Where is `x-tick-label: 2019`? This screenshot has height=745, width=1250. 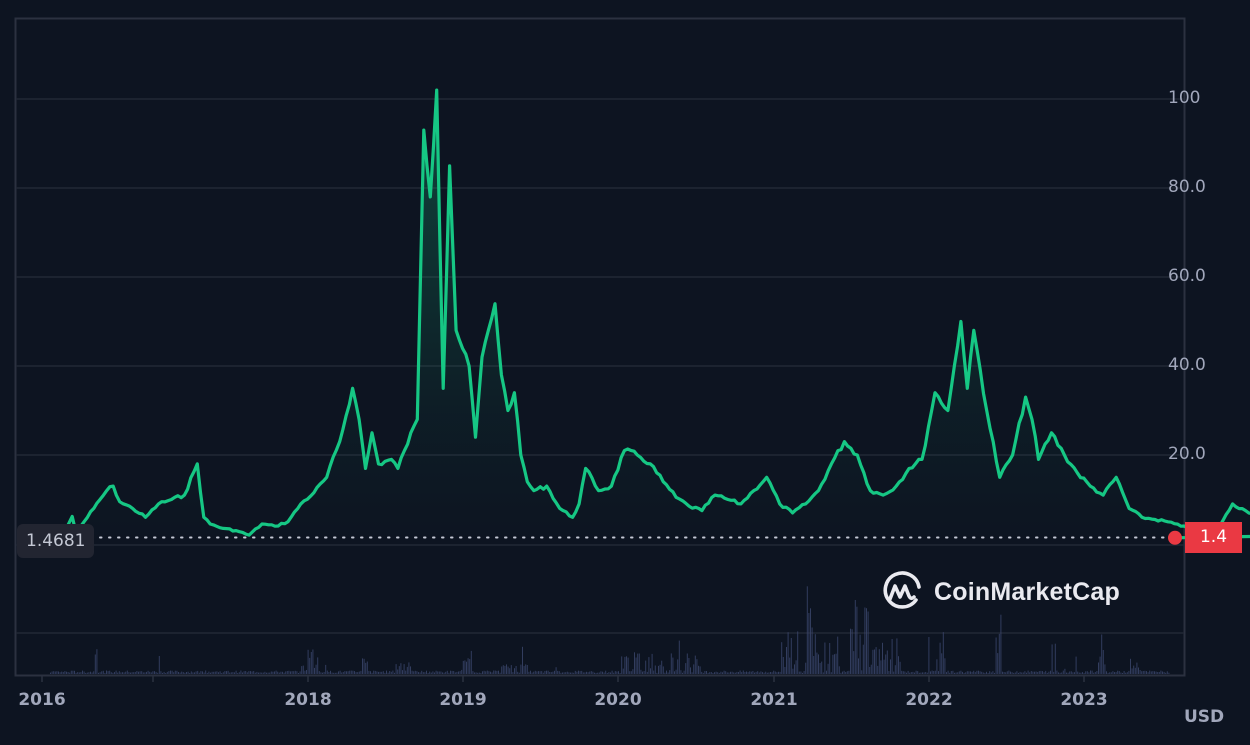 x-tick-label: 2019 is located at coordinates (463, 700).